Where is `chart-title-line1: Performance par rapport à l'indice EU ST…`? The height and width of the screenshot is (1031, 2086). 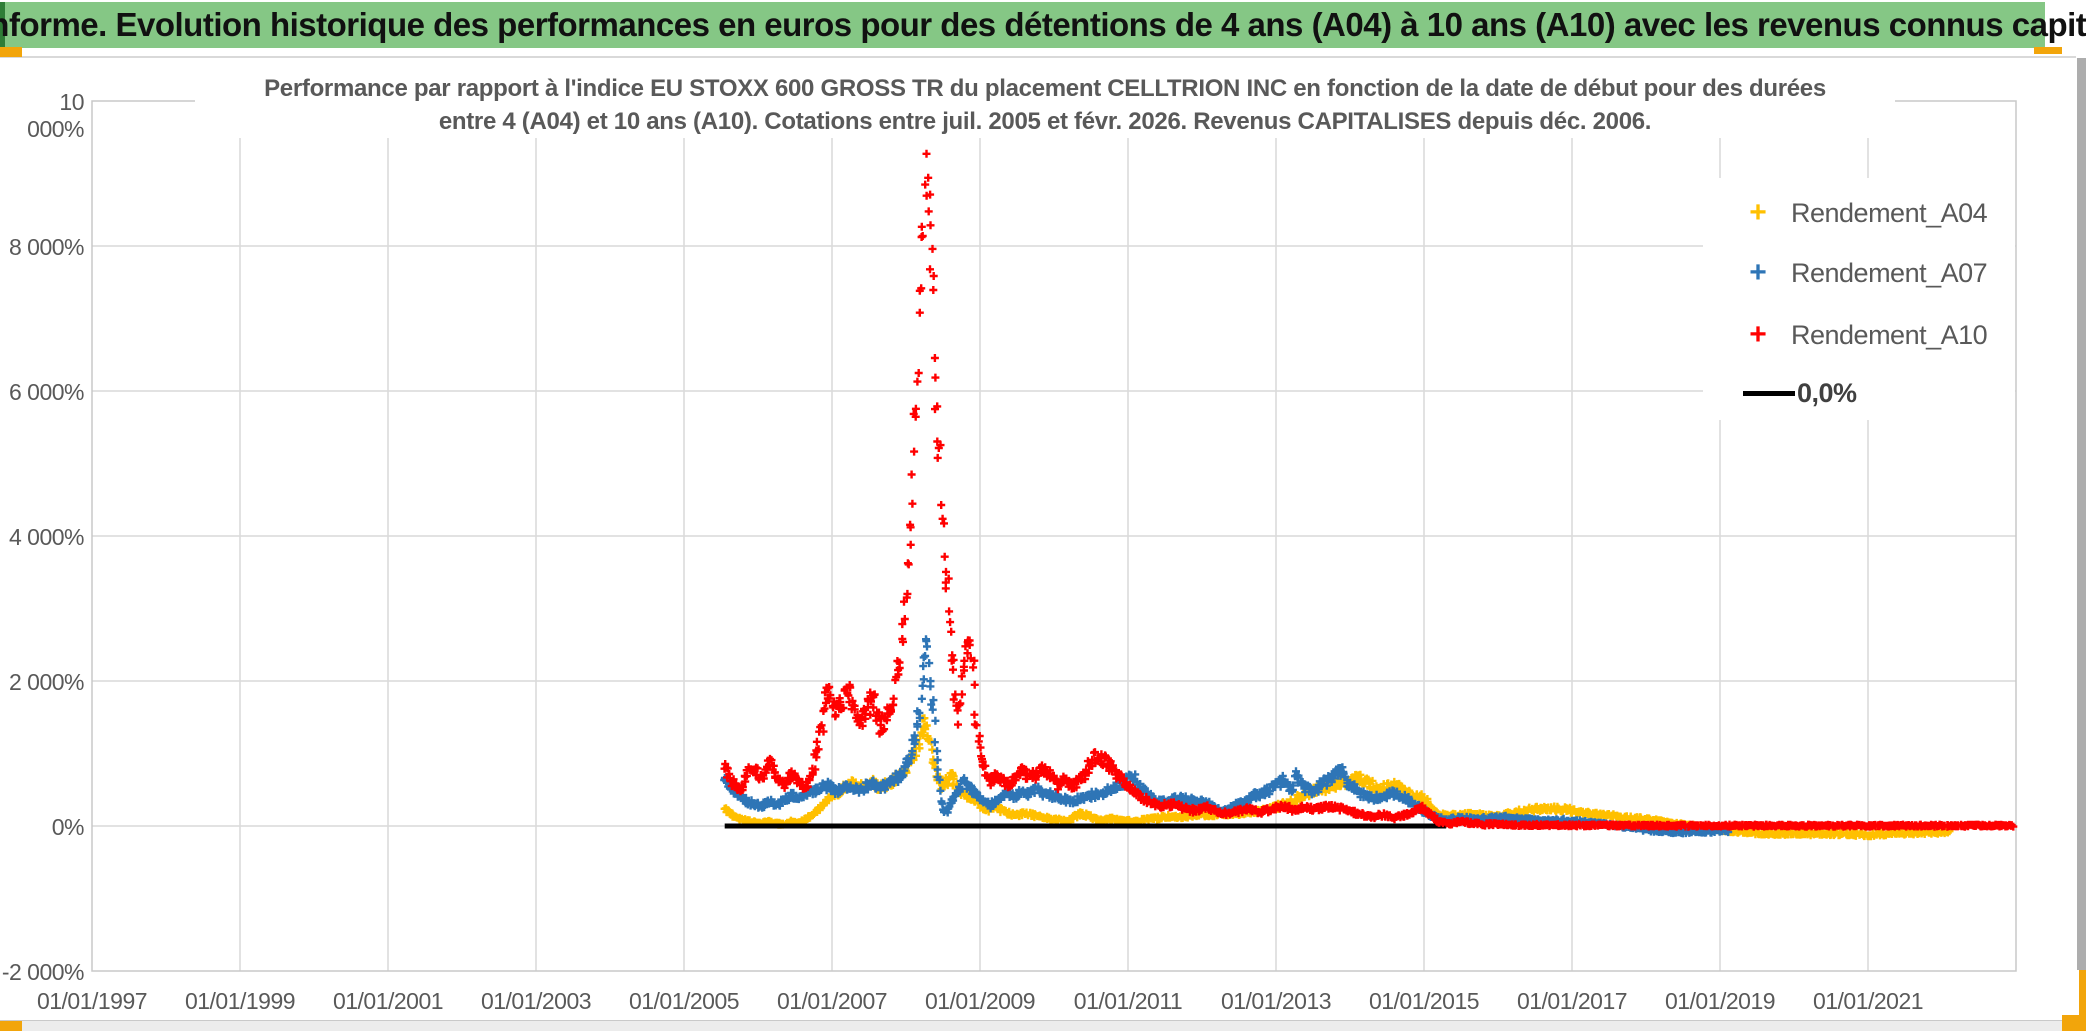 chart-title-line1: Performance par rapport à l'indice EU ST… is located at coordinates (1045, 88).